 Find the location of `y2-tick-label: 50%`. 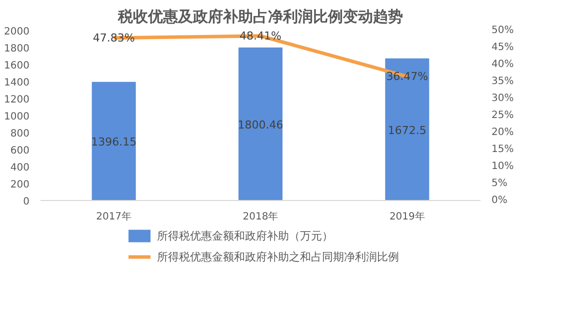

y2-tick-label: 50% is located at coordinates (503, 30).